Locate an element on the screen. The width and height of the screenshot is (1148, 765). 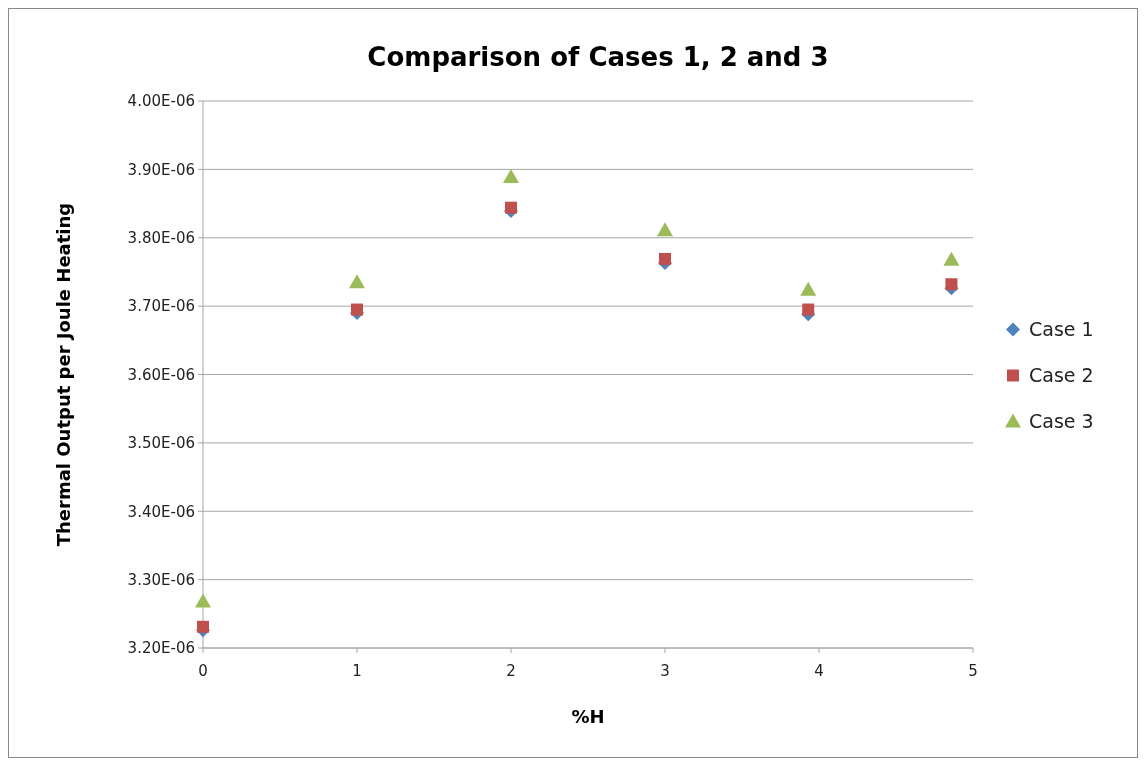
x-tick-label: 4 is located at coordinates (819, 671).